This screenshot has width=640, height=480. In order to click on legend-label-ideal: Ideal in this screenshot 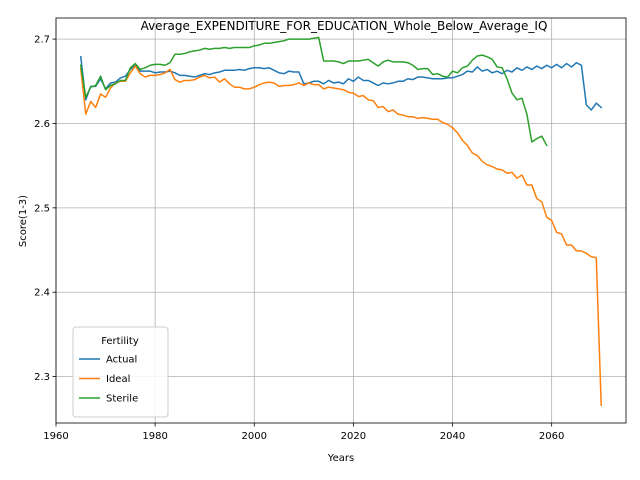, I will do `click(118, 379)`.